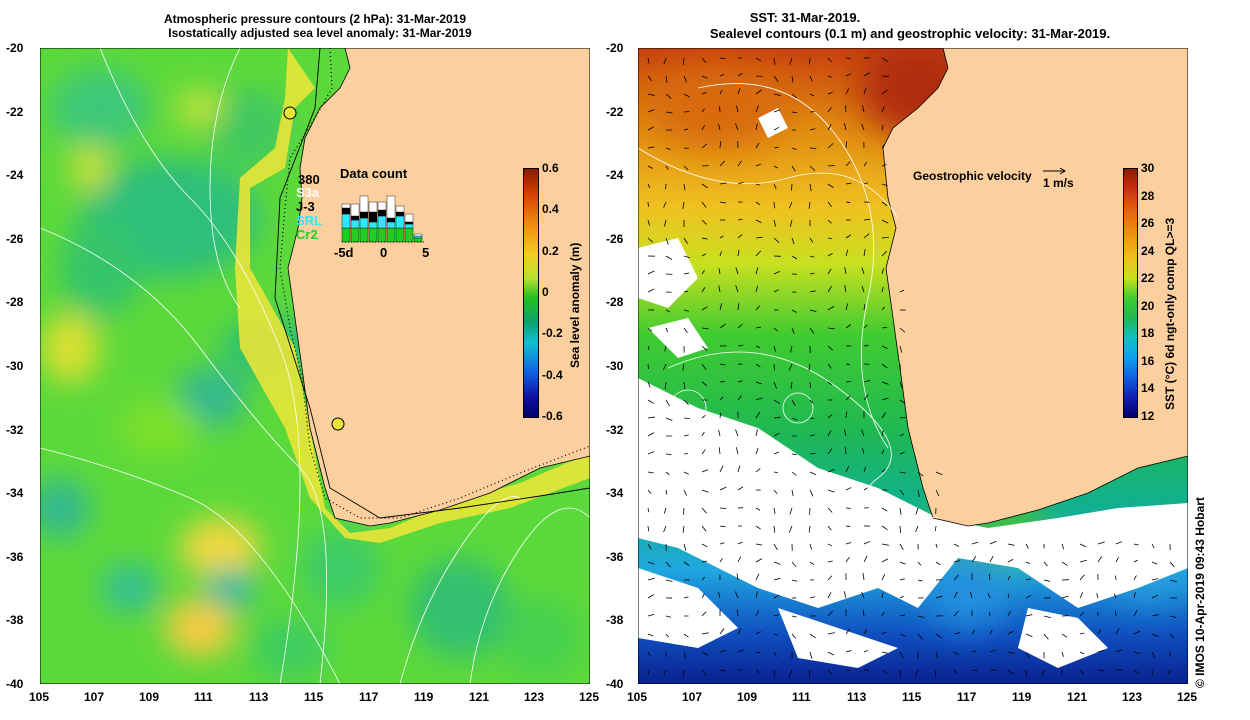  Describe the element at coordinates (290, 113) in the screenshot. I see `tide-gauge-north` at that location.